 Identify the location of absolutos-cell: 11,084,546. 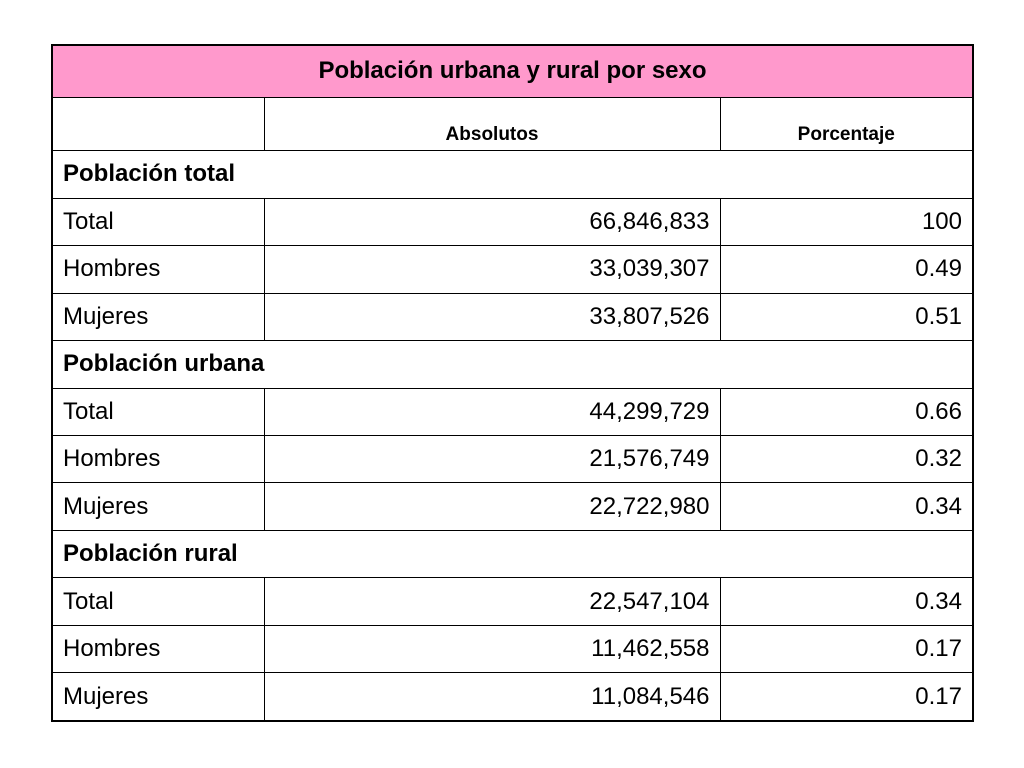
(492, 697).